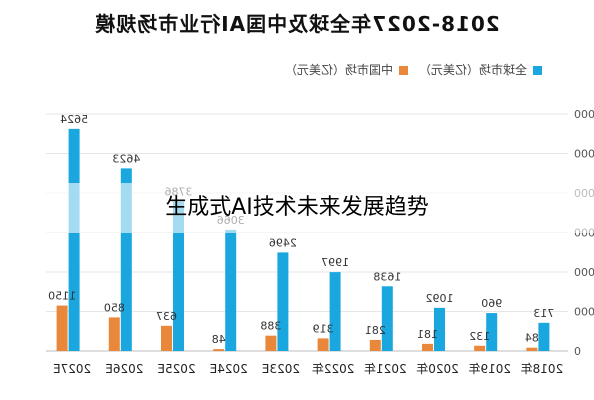  I want to click on y-tick-label: 1000, so click(584, 312).